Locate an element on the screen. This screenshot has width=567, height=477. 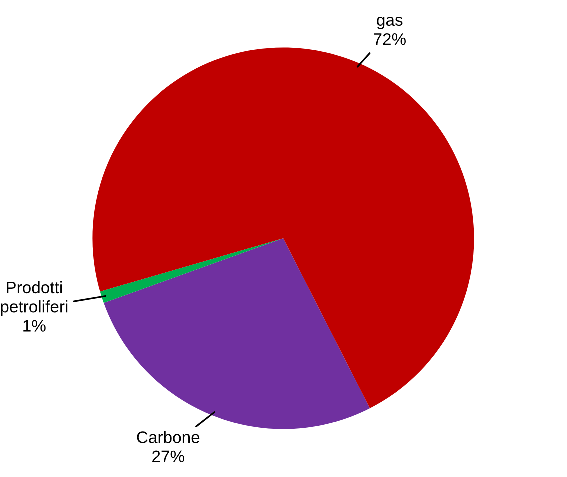
slice-label: gas is located at coordinates (390, 23).